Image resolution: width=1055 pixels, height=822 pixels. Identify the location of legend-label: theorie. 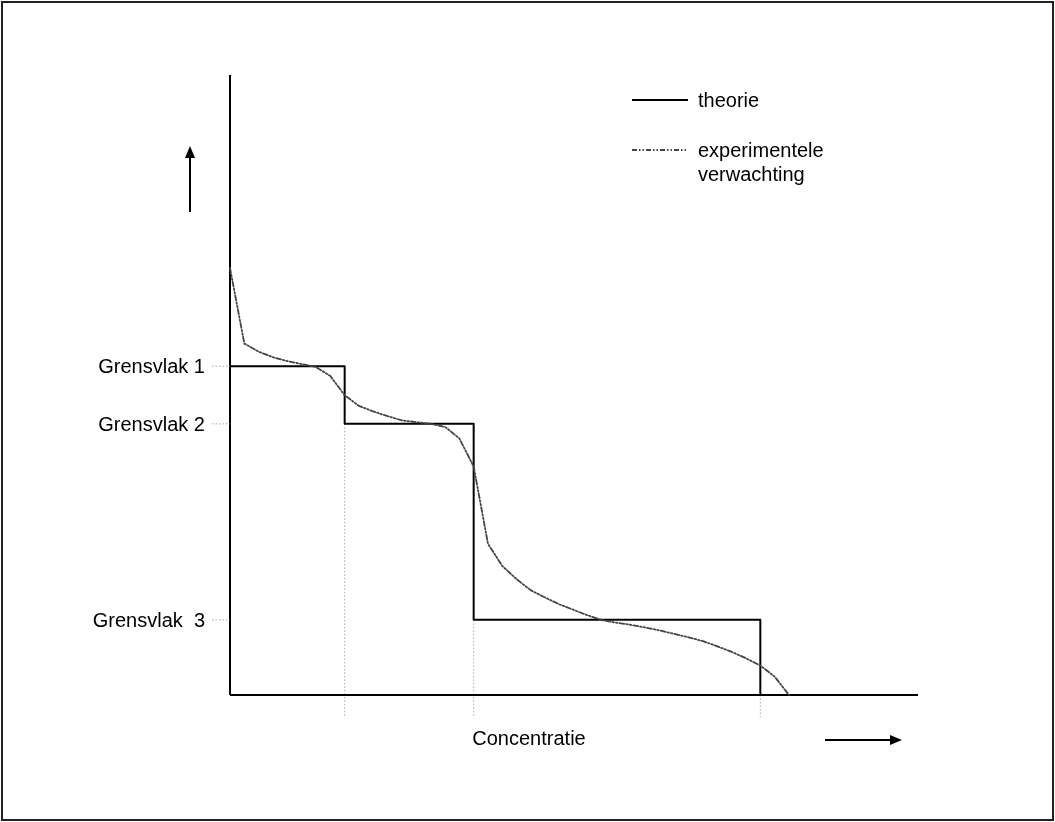
(729, 100).